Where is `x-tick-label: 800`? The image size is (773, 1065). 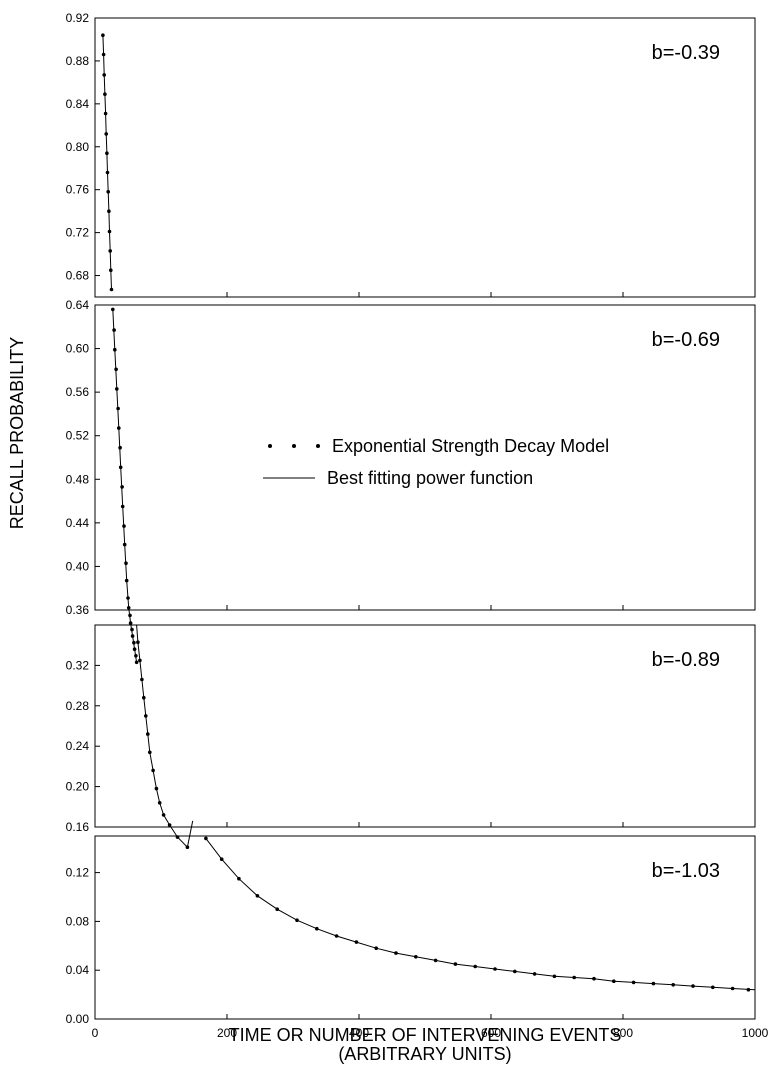
x-tick-label: 800 is located at coordinates (623, 1033).